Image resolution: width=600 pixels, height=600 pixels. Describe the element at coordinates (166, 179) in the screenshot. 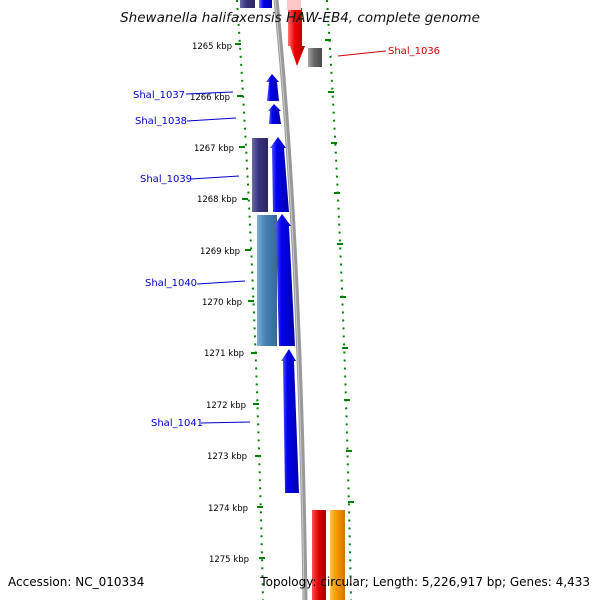

I see `gene-label-shal-1039: Shal_1039` at that location.